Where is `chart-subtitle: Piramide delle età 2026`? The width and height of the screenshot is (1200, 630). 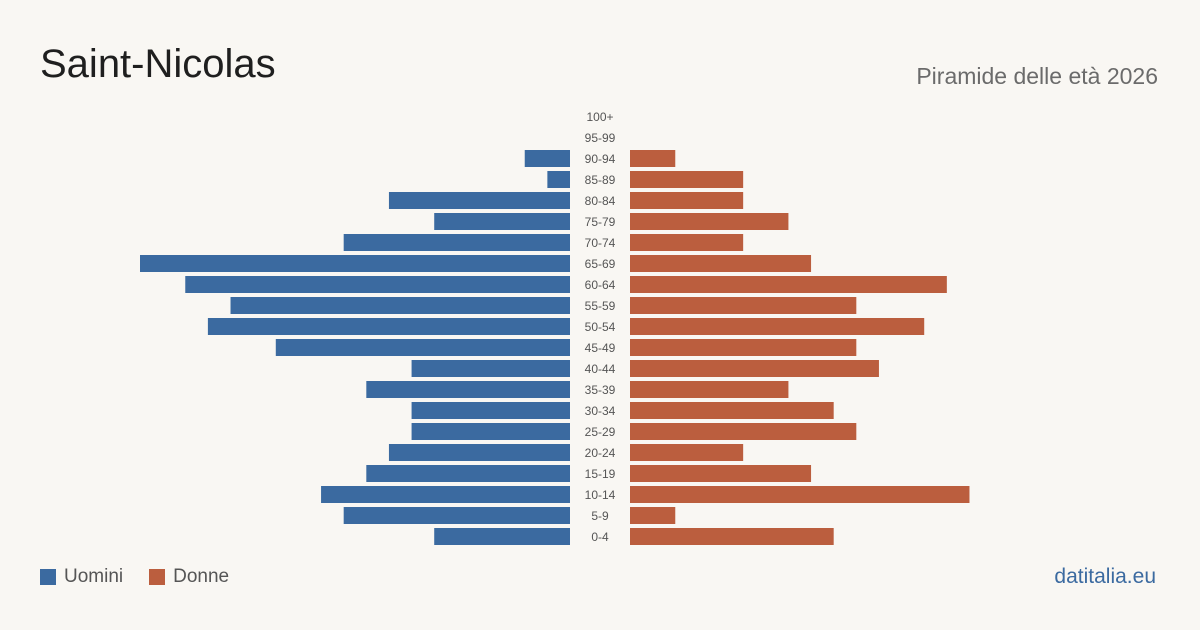 chart-subtitle: Piramide delle età 2026 is located at coordinates (1037, 76).